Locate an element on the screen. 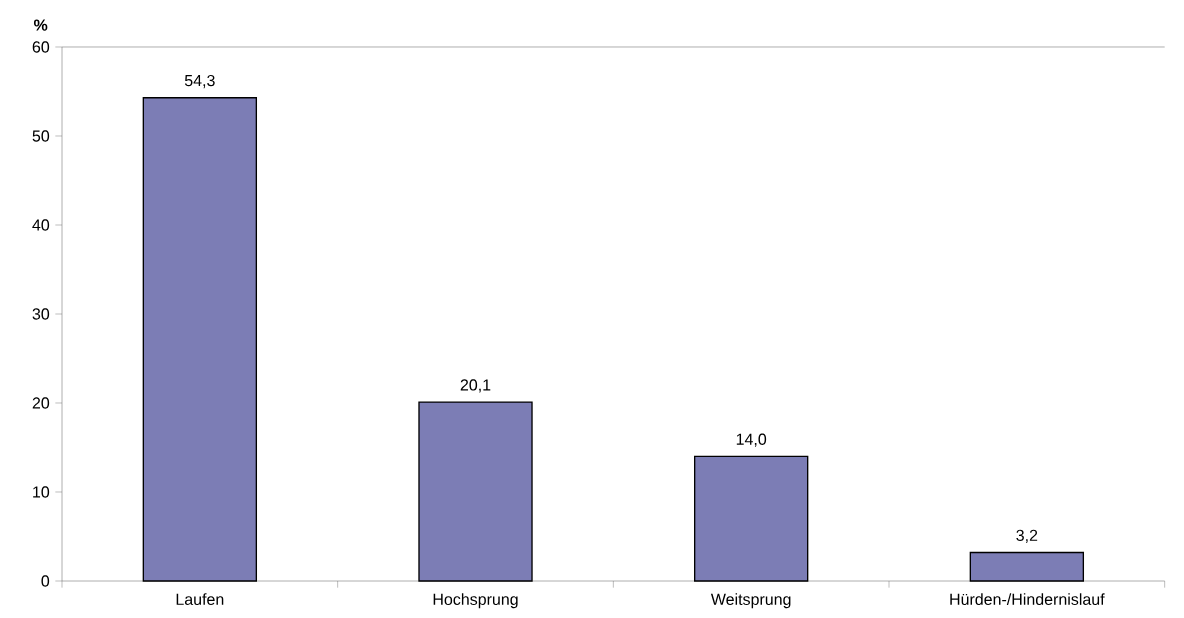  y-tick-label: 30 is located at coordinates (41, 314).